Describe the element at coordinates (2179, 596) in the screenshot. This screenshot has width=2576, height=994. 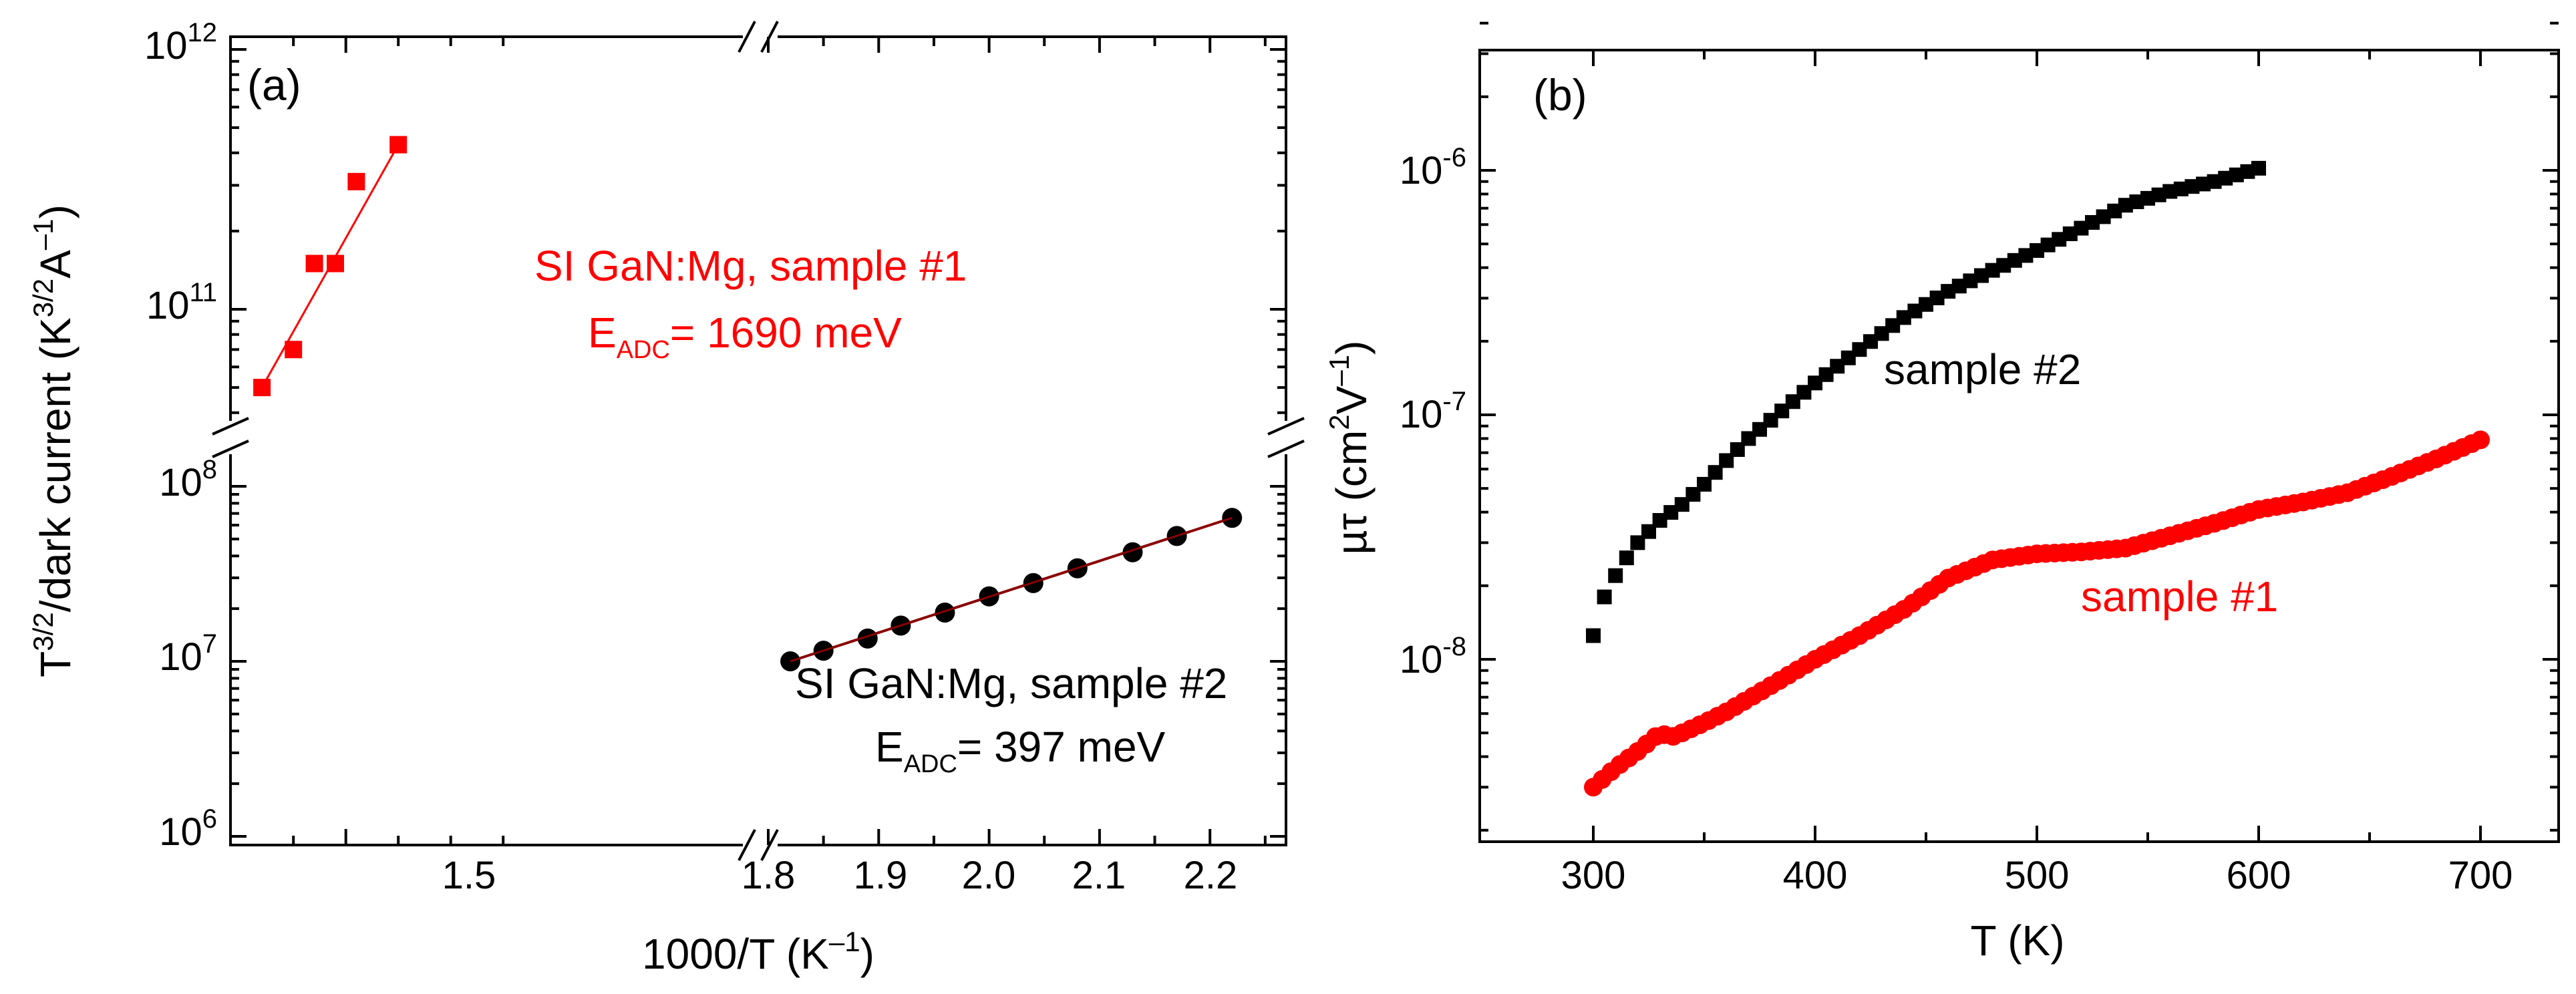
I see `series-label-b-sample1: sample #1` at that location.